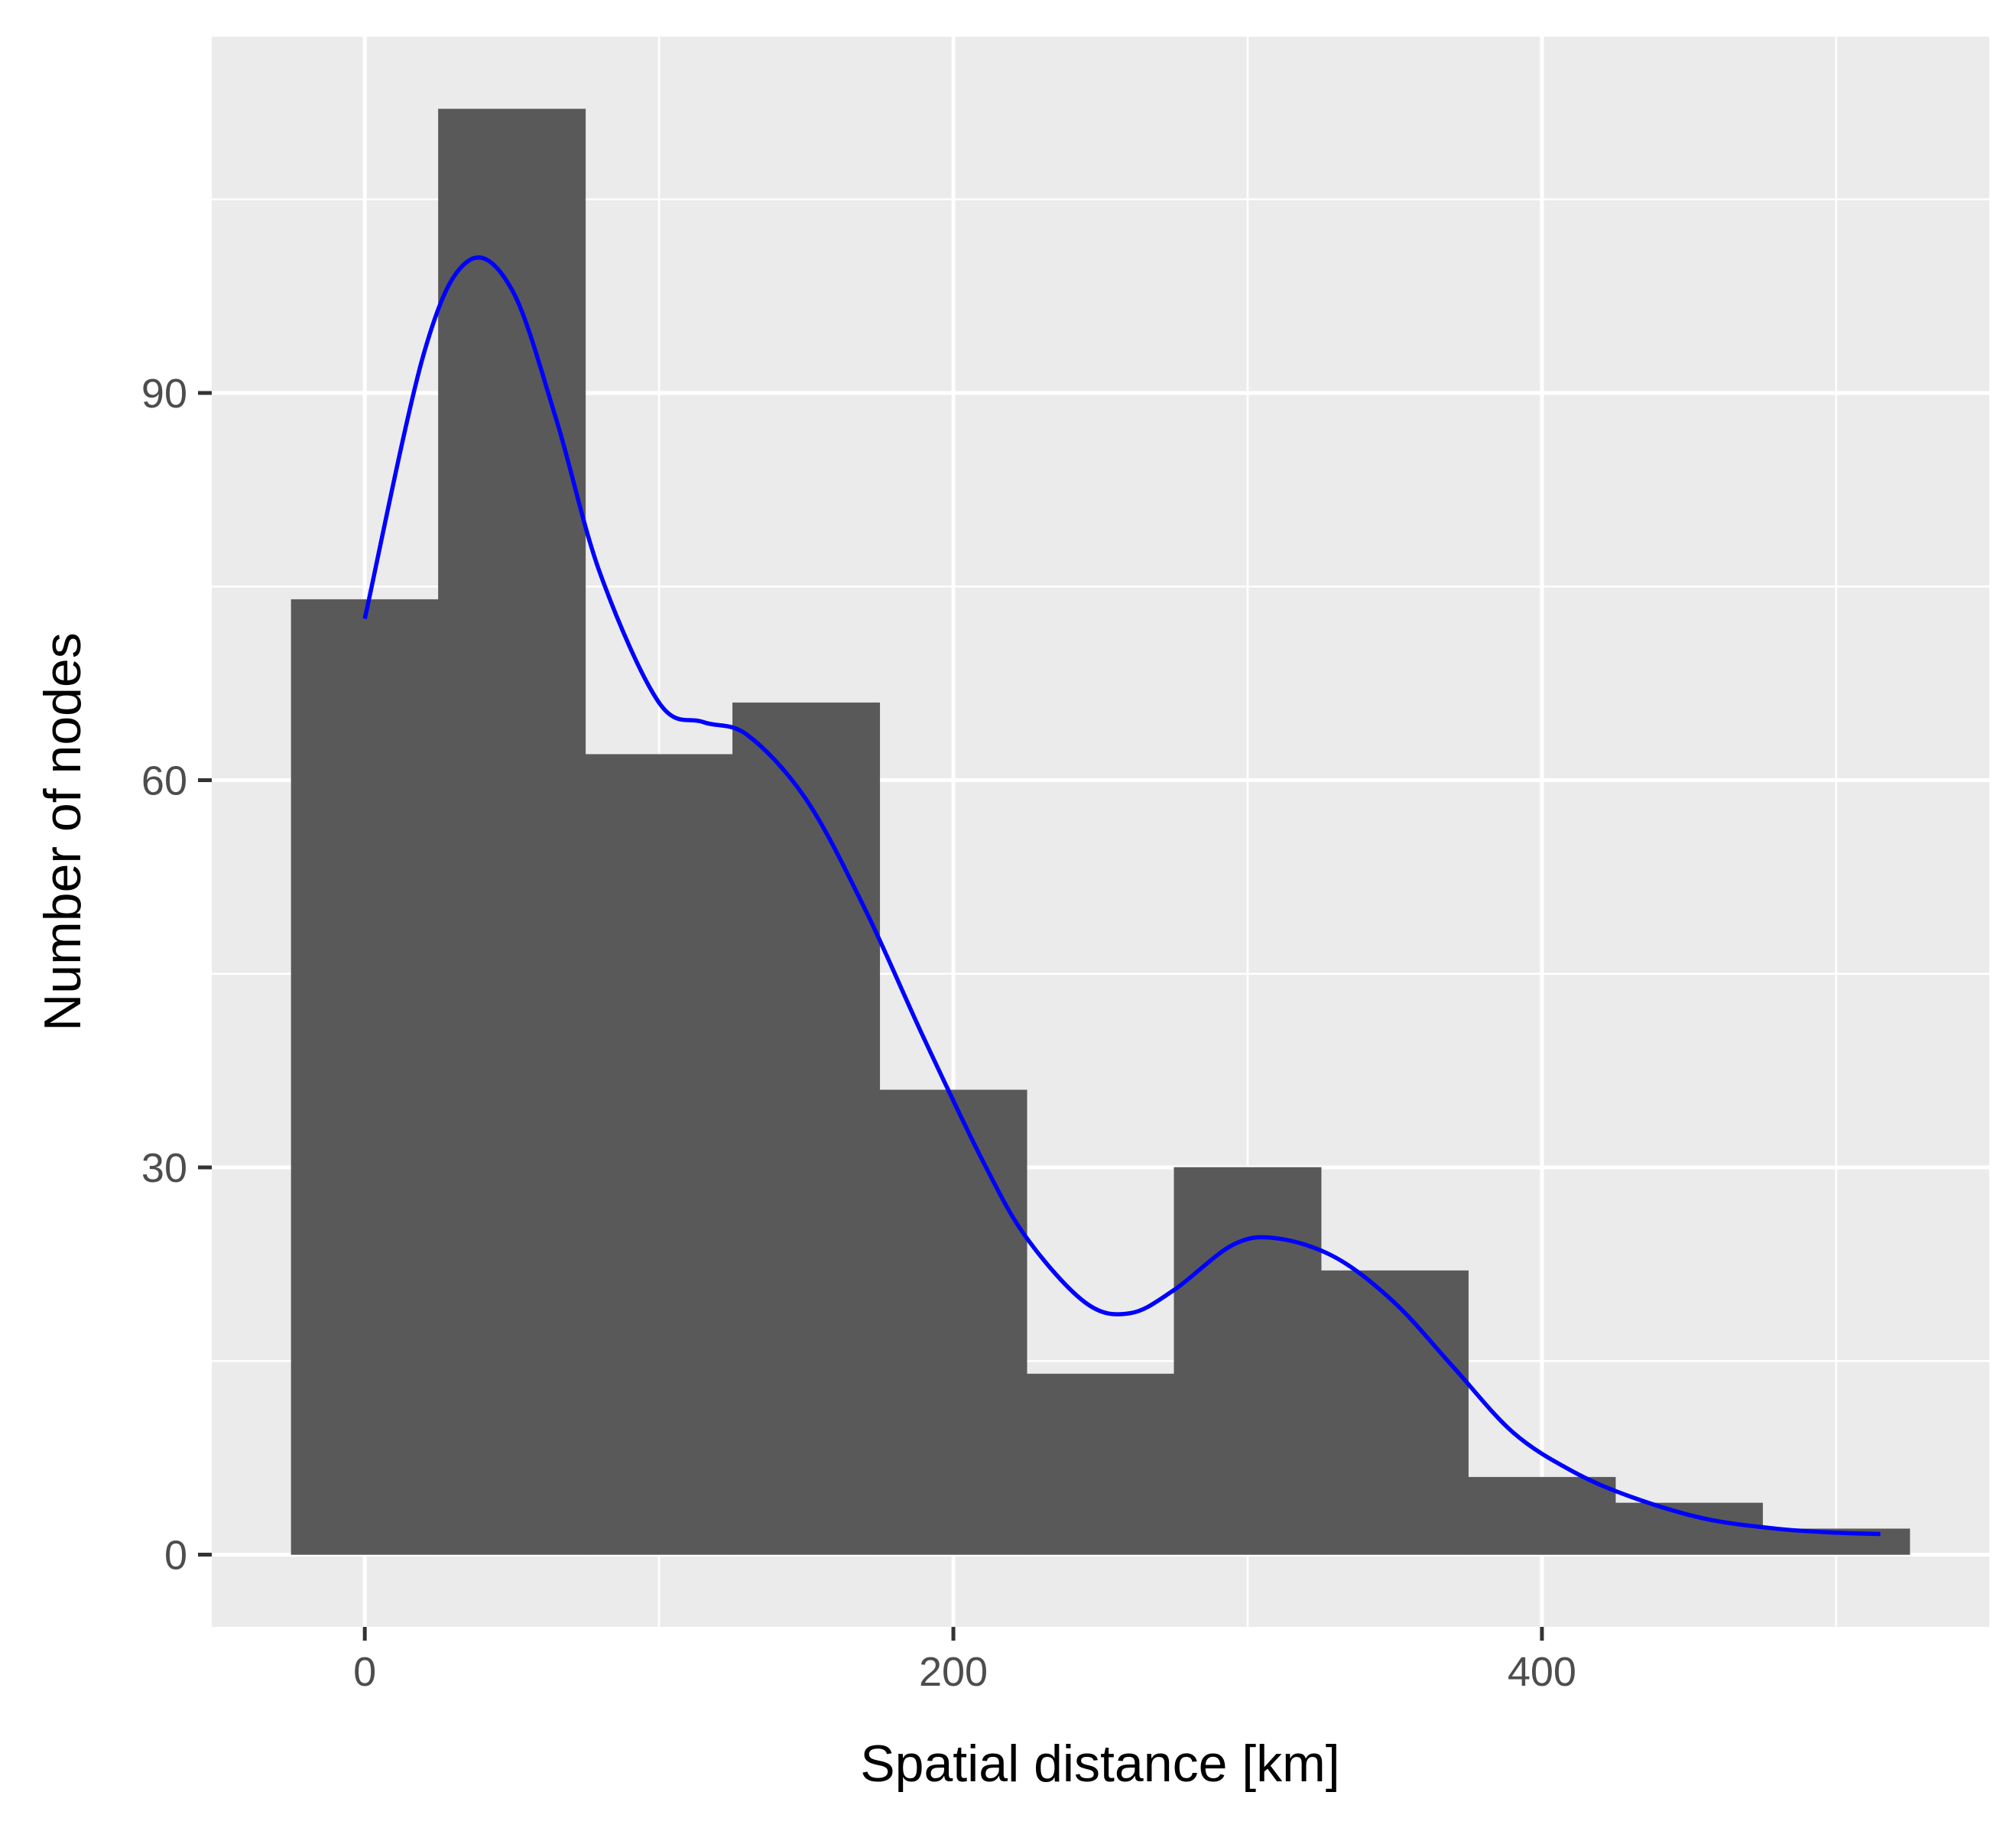 The height and width of the screenshot is (1844, 2016). What do you see at coordinates (164, 781) in the screenshot?
I see `y-tick-label: 60` at bounding box center [164, 781].